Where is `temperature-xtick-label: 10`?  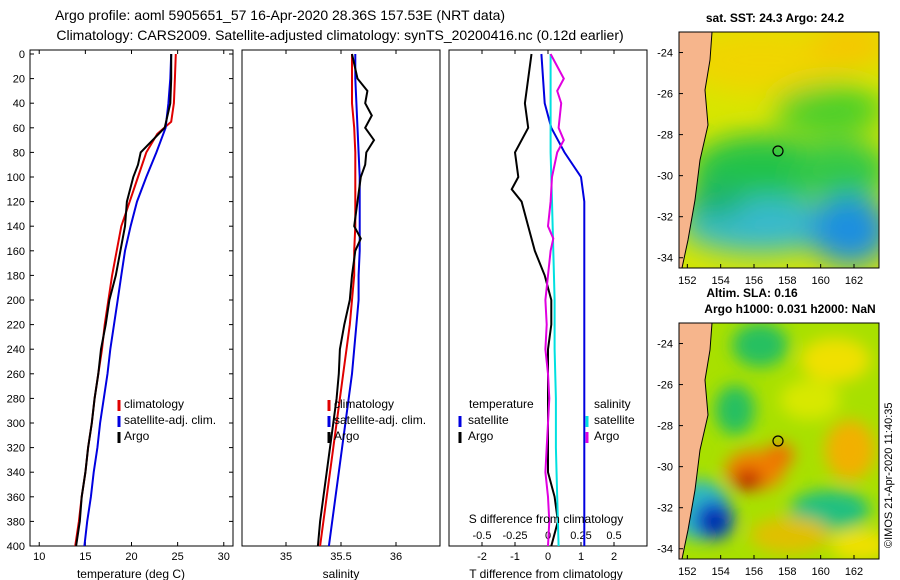
temperature-xtick-label: 10 is located at coordinates (39, 557).